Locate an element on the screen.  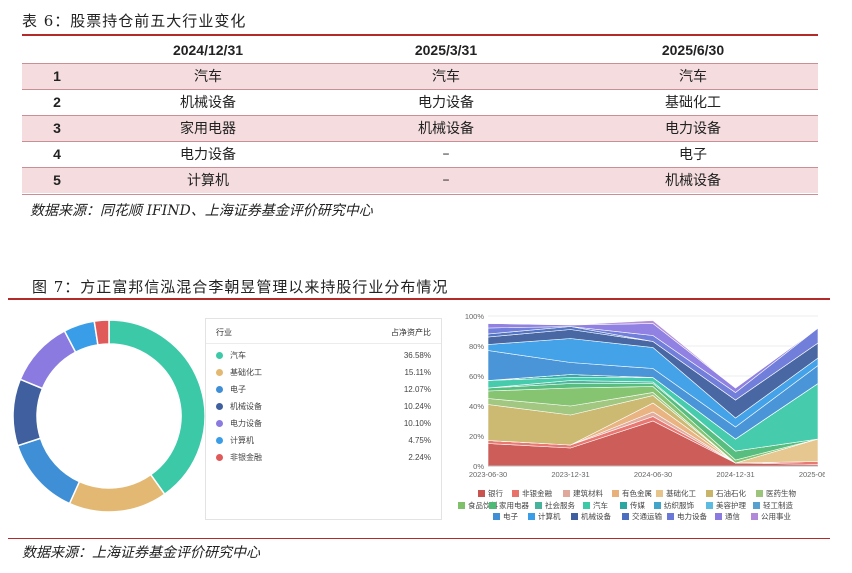
area-legend-item: 基础化工 is located at coordinates (676, 493).